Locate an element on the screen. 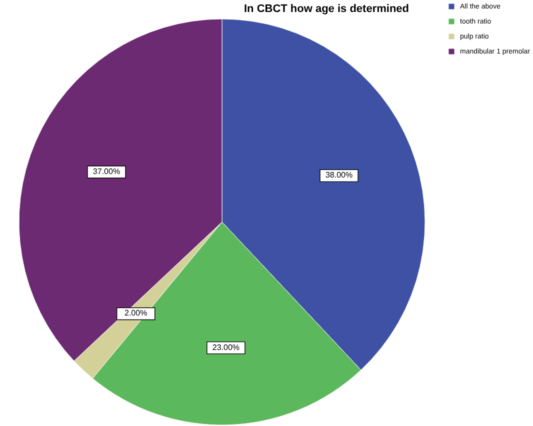 This screenshot has height=426, width=533. data-label: 23.00% is located at coordinates (226, 347).